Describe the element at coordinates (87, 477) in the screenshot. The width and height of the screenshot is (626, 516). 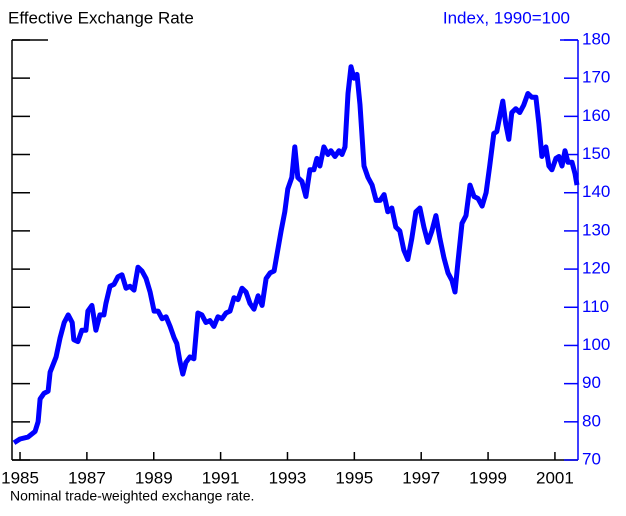
I see `x-tick-label: 1987` at that location.